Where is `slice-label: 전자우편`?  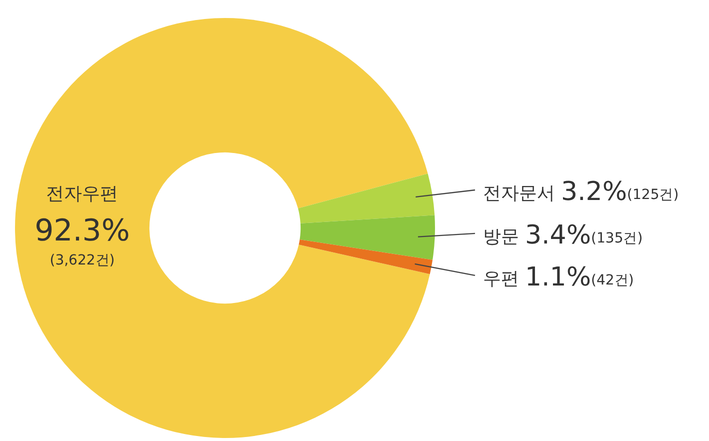
slice-label: 전자우편 is located at coordinates (82, 194).